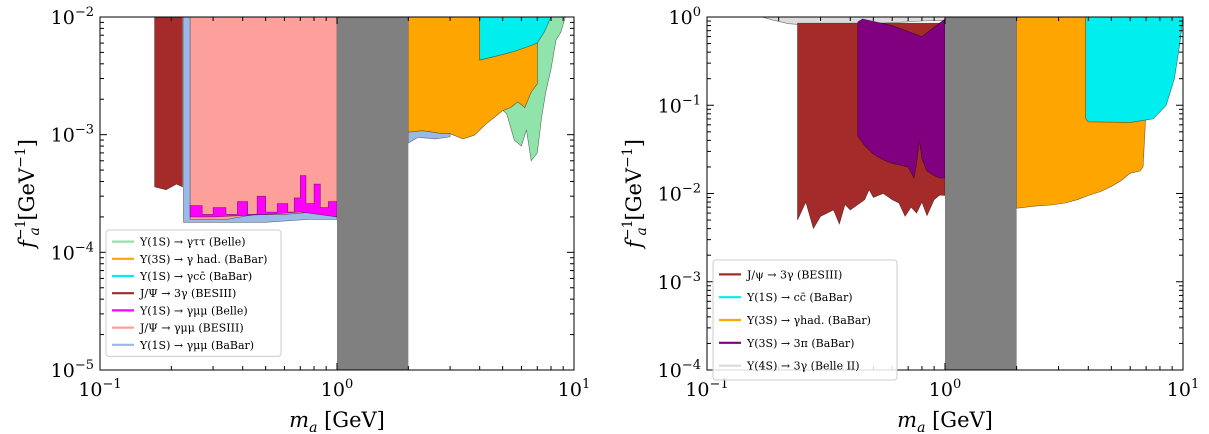 This screenshot has height=434, width=1209. What do you see at coordinates (192, 242) in the screenshot?
I see `legend-entry: Υ(1S) → γττ (Belle)` at bounding box center [192, 242].